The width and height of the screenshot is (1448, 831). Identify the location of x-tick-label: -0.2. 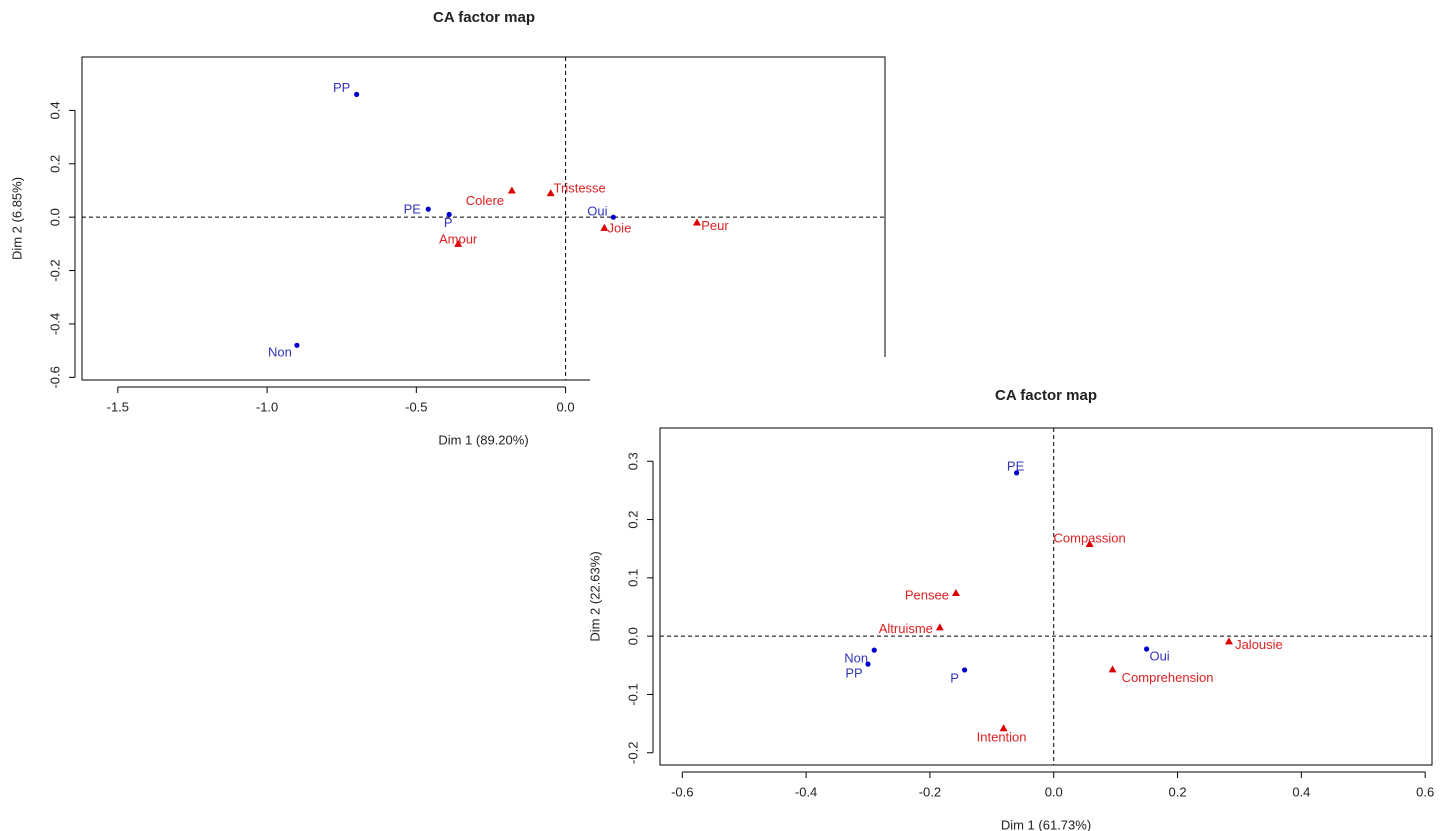
(930, 791).